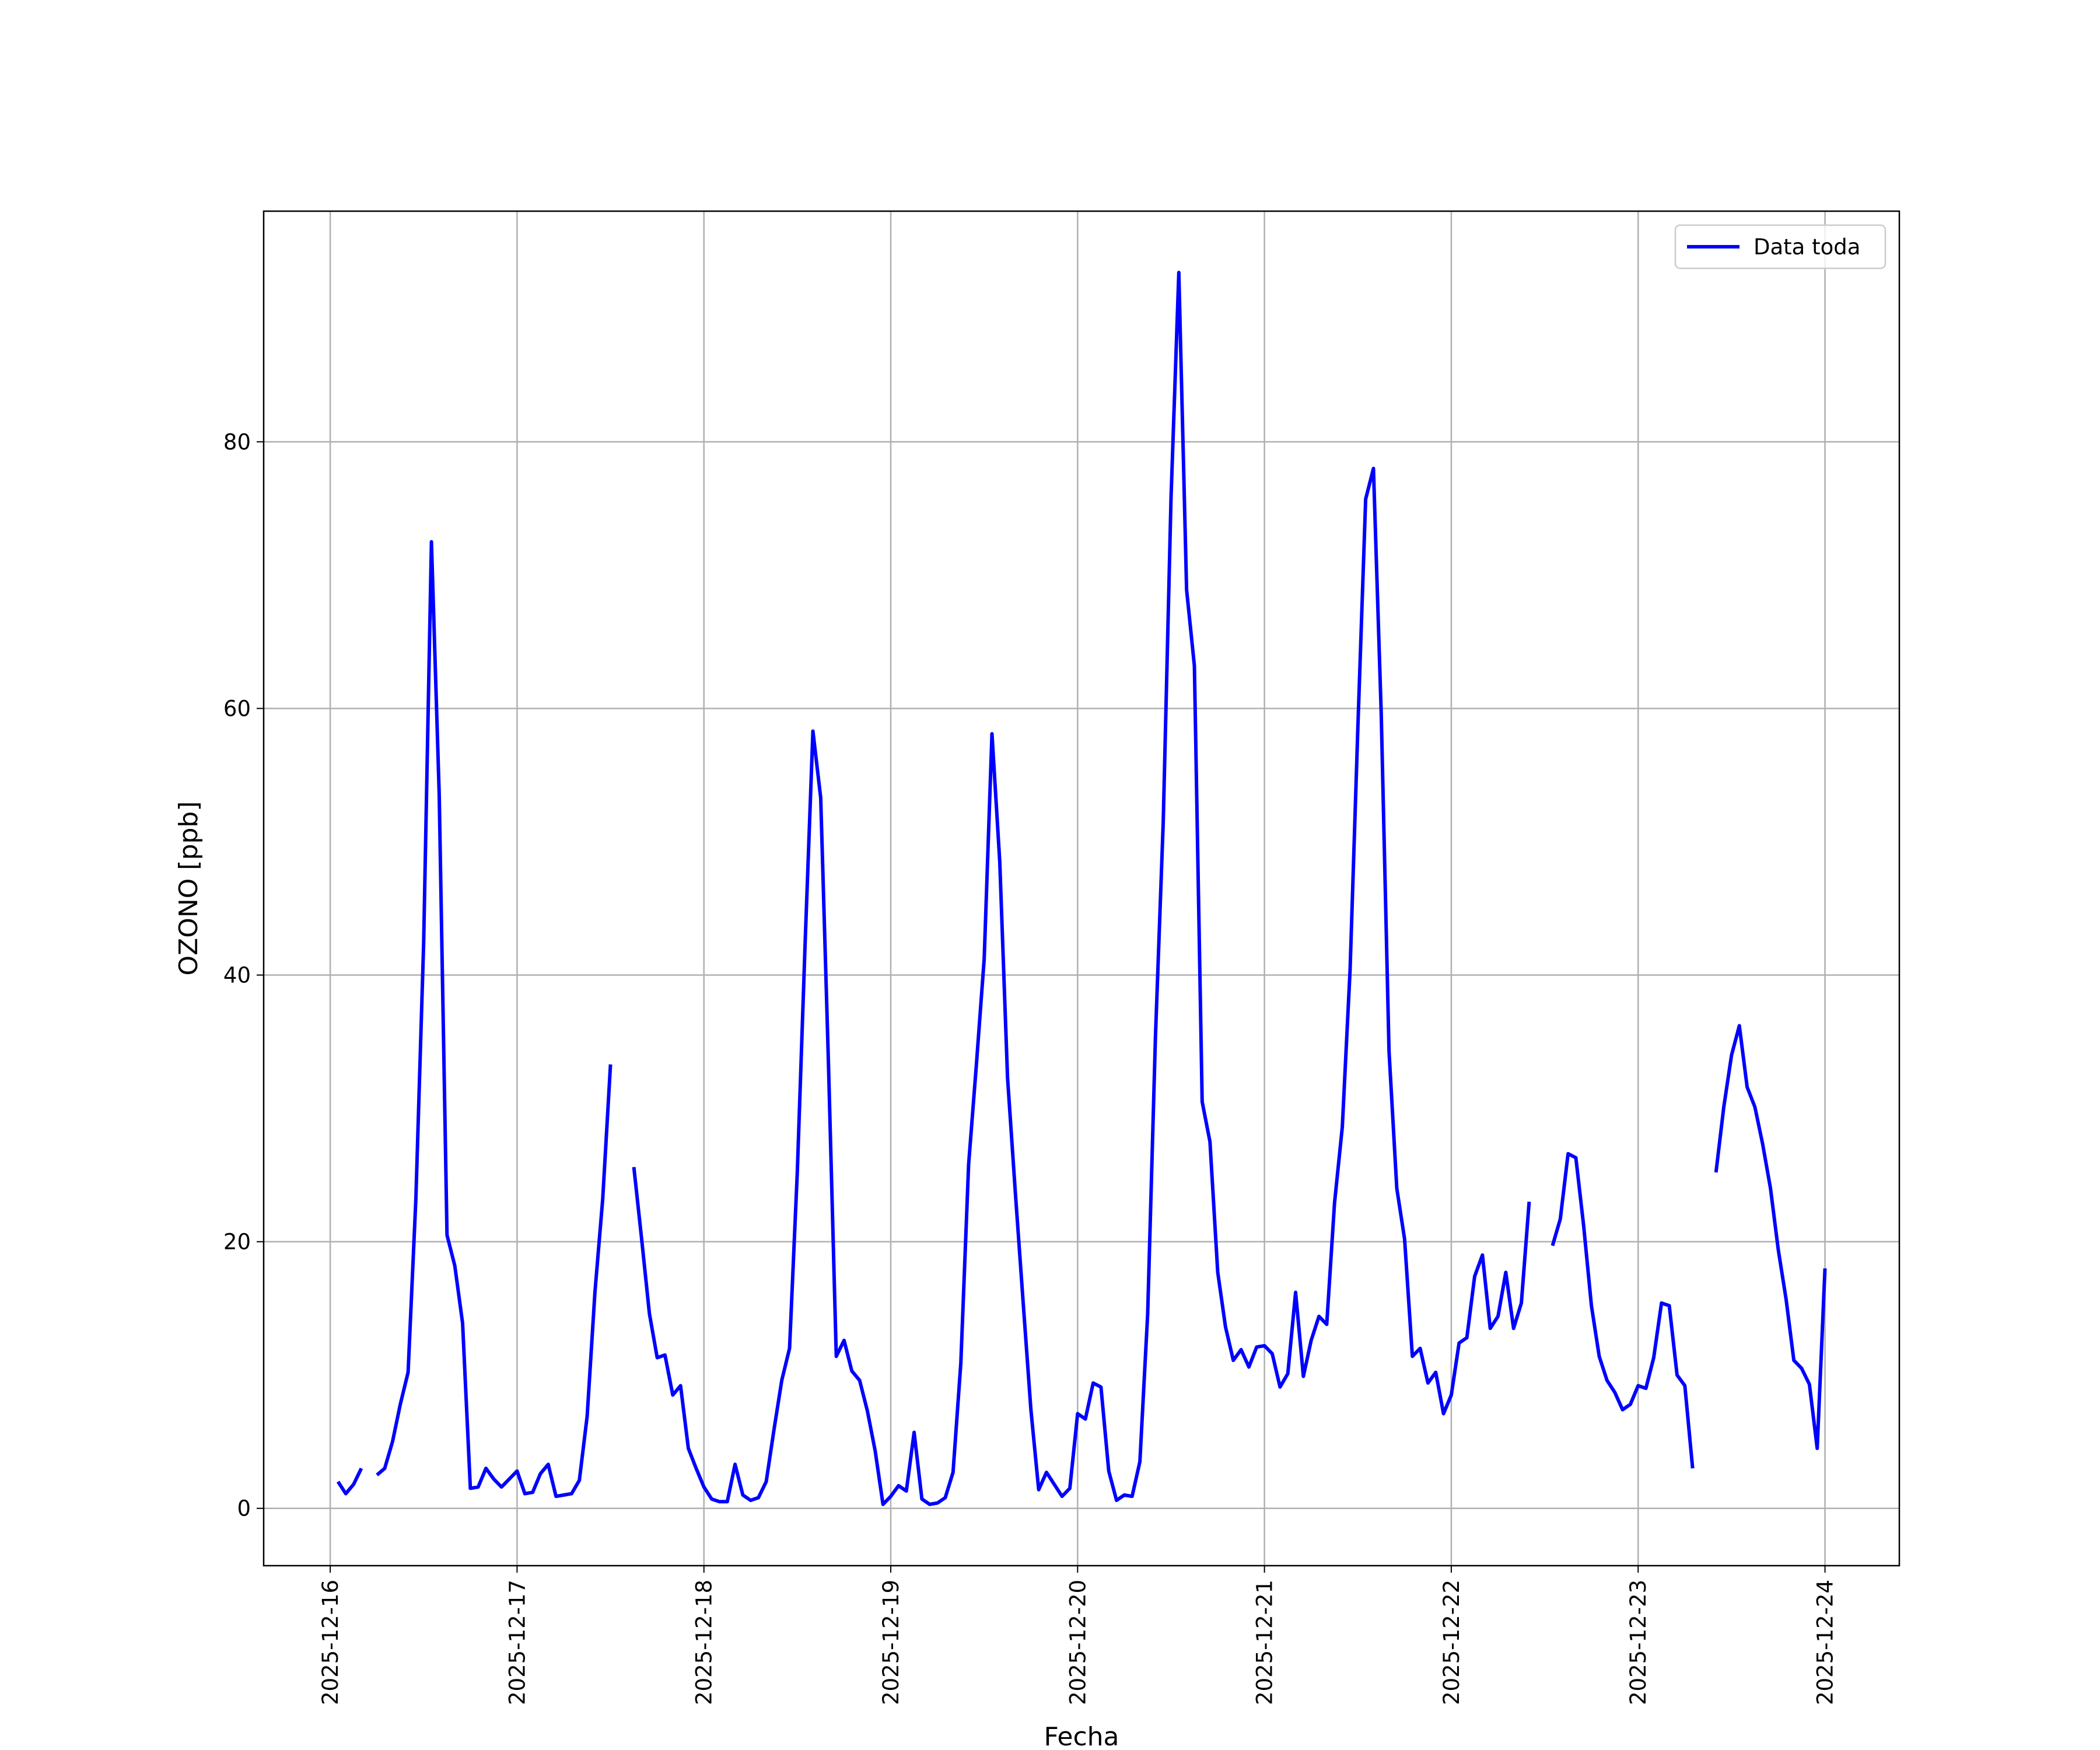 The height and width of the screenshot is (1750, 2100). What do you see at coordinates (1081, 1736) in the screenshot?
I see `x-axis-label: Fecha` at bounding box center [1081, 1736].